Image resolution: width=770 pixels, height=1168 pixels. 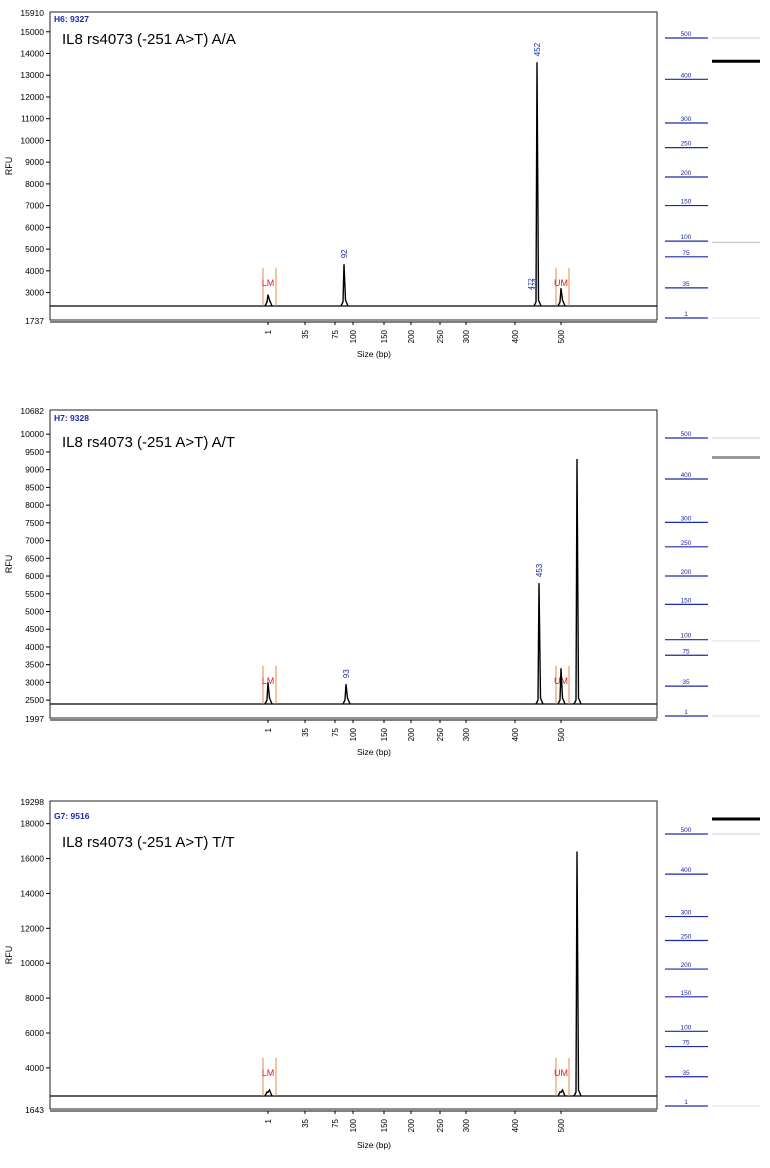 What do you see at coordinates (344, 253) in the screenshot?
I see `peak-label: 92` at bounding box center [344, 253].